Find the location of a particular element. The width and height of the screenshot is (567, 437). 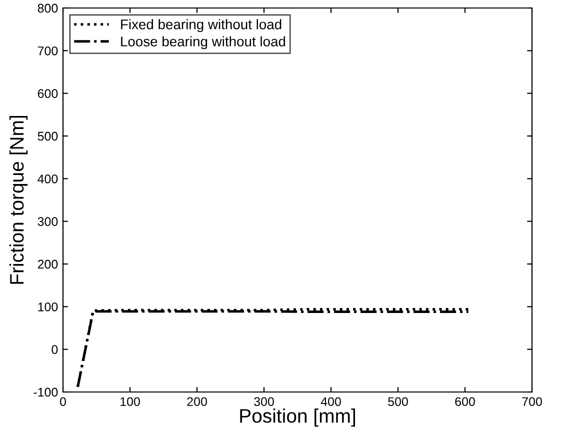

y-tick-label: 100 is located at coordinates (48, 307).